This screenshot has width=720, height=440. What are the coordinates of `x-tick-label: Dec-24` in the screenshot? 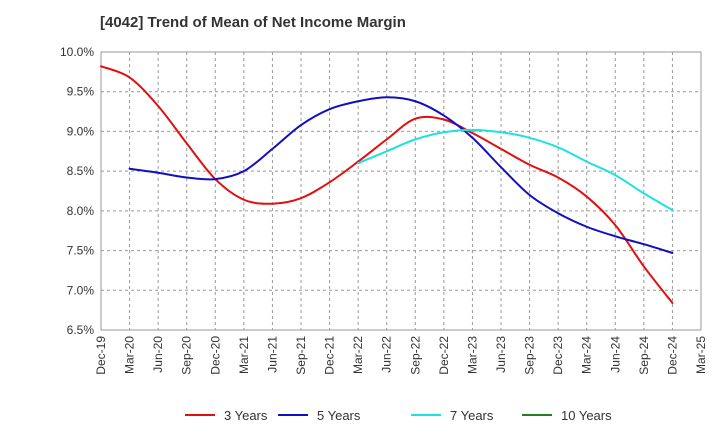 It's located at (672, 355).